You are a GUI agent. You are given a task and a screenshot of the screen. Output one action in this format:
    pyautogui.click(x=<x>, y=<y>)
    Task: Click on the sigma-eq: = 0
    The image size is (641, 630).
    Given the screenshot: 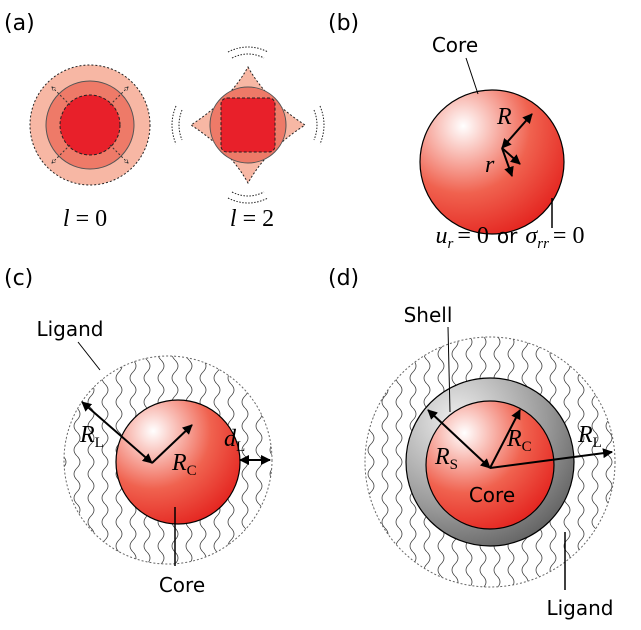 What is the action you would take?
    pyautogui.click(x=569, y=236)
    